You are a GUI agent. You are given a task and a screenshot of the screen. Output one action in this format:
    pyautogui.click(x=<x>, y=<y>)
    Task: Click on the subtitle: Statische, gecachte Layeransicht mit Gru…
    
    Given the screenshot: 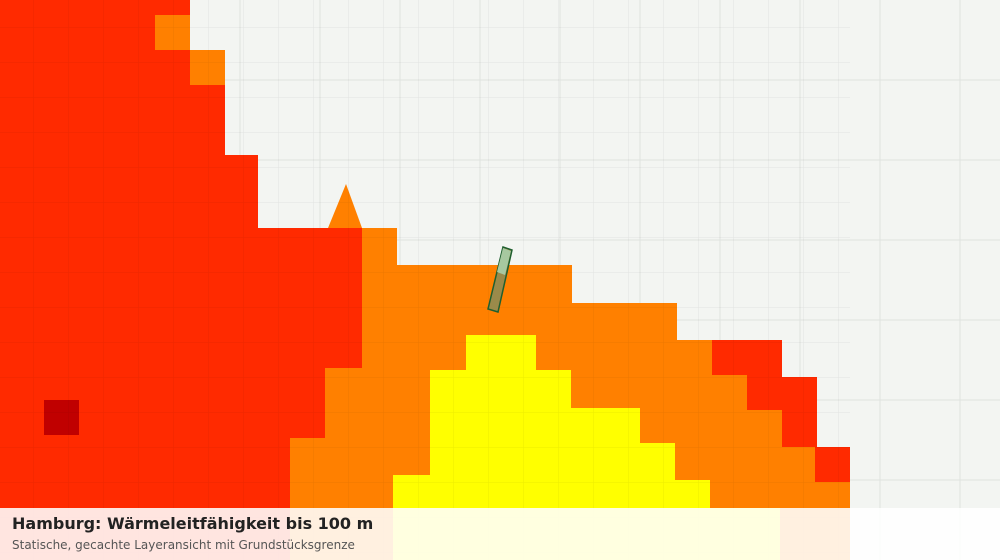 What is the action you would take?
    pyautogui.click(x=183, y=545)
    